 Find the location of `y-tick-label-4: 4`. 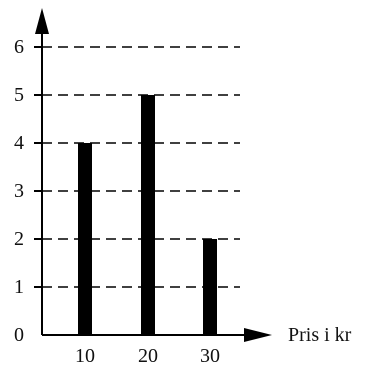

y-tick-label-4: 4 is located at coordinates (19, 143).